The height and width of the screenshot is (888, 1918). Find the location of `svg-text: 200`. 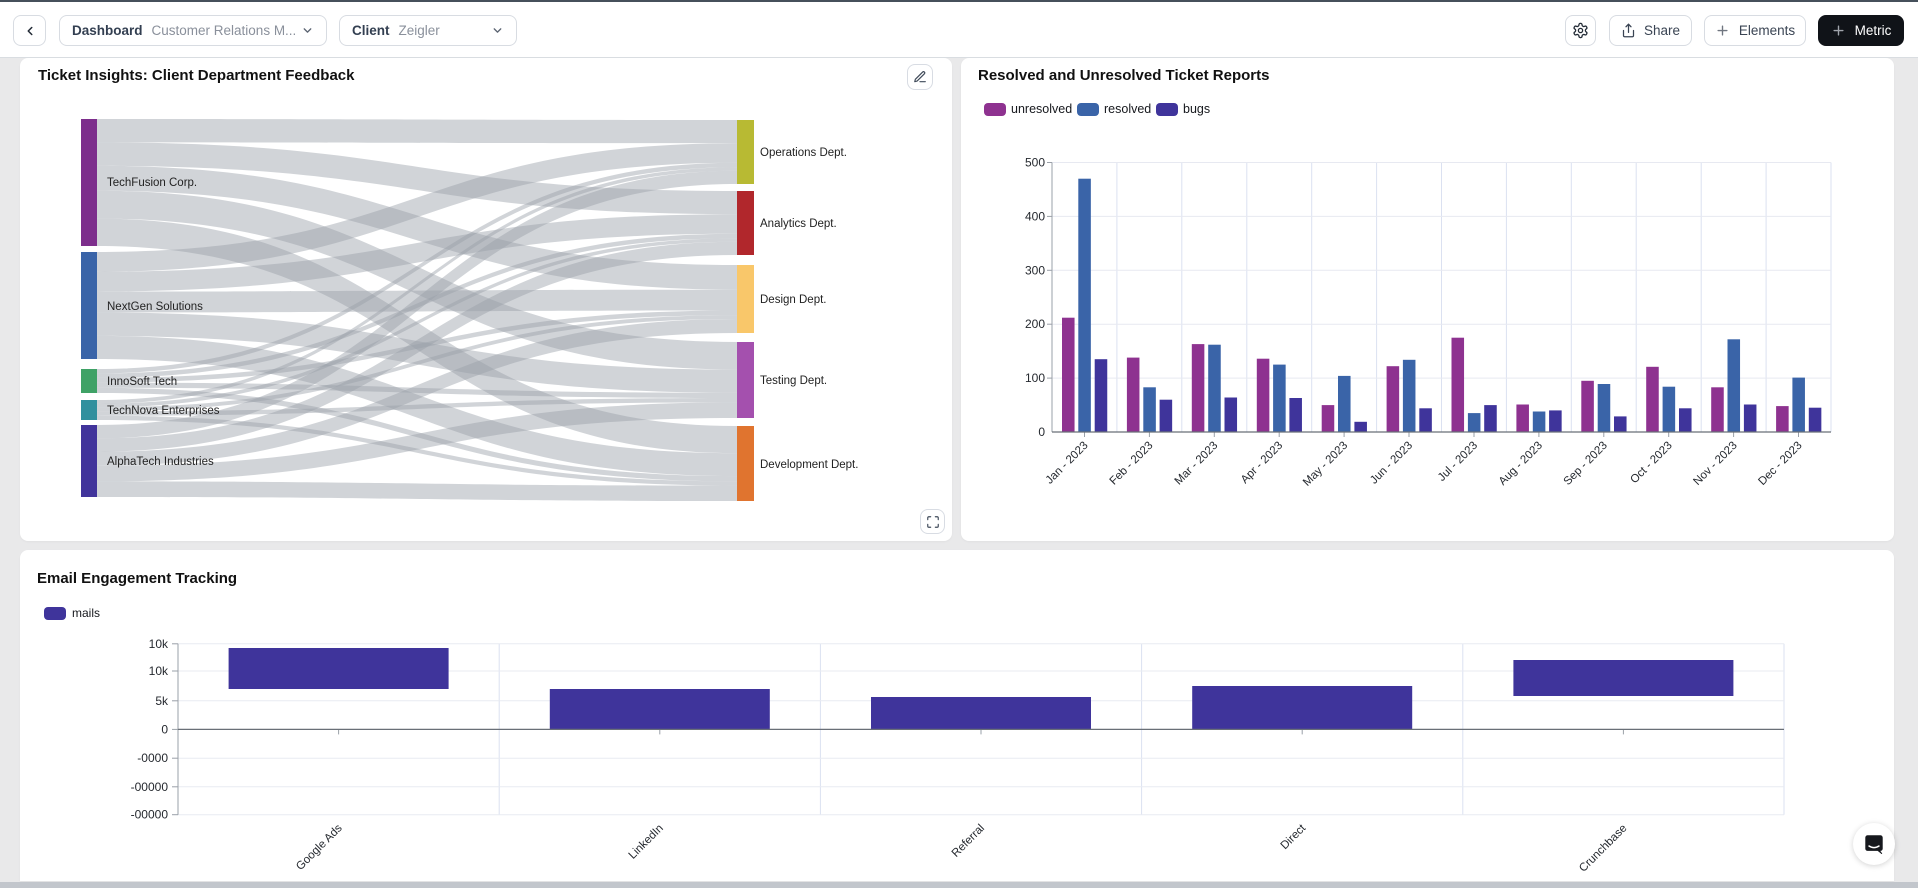

svg-text: 200 is located at coordinates (1035, 324).